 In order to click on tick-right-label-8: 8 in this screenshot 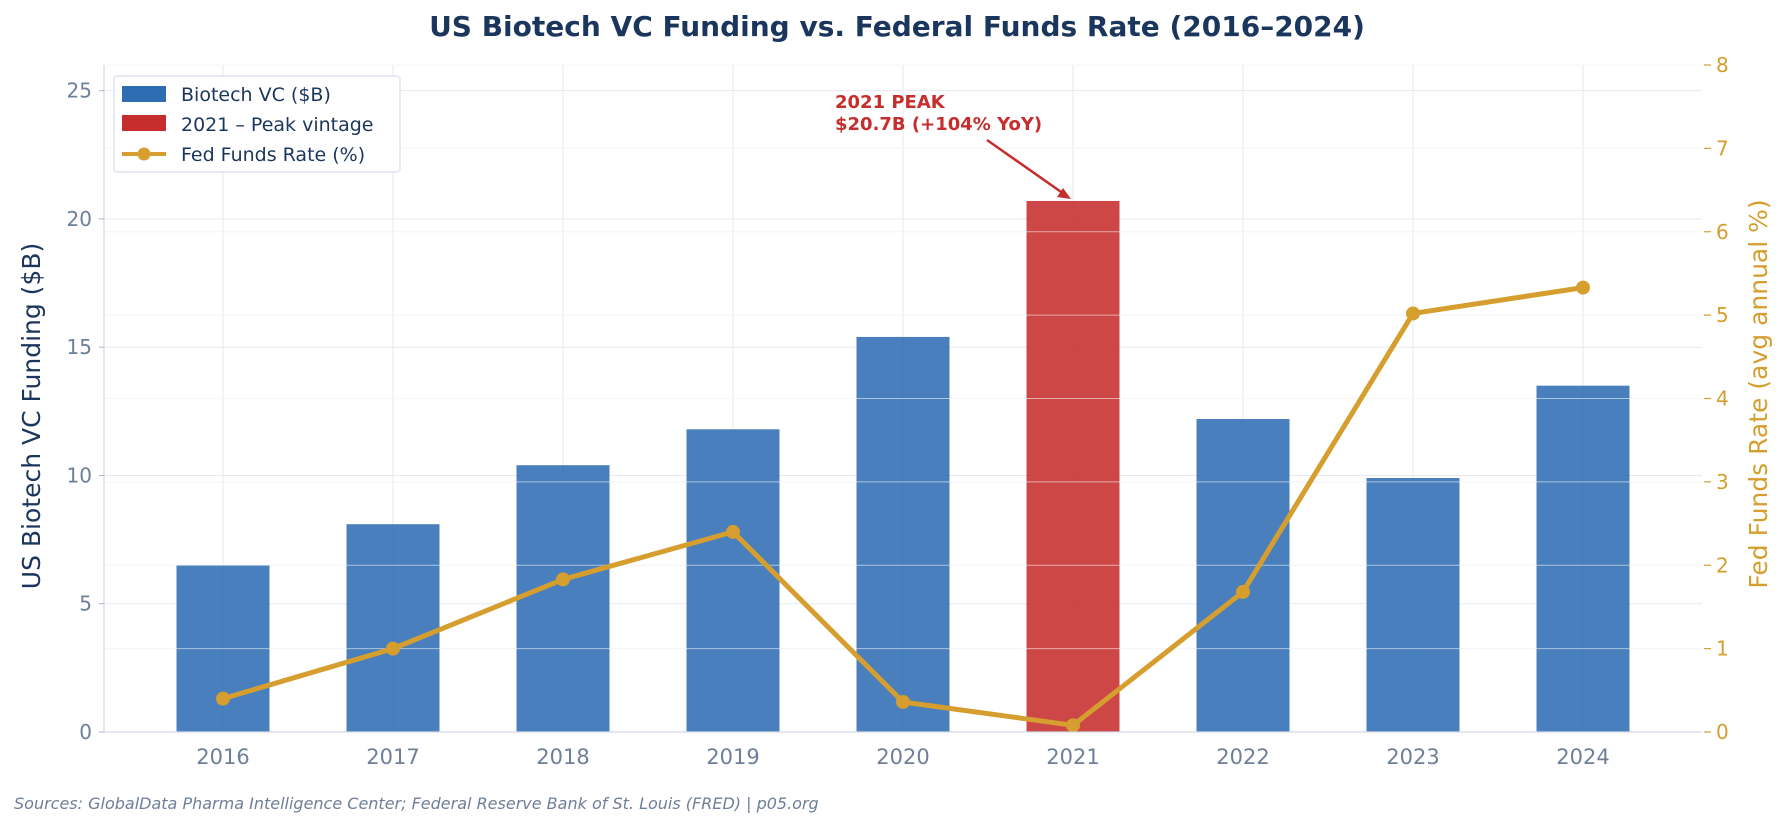, I will do `click(1722, 65)`.